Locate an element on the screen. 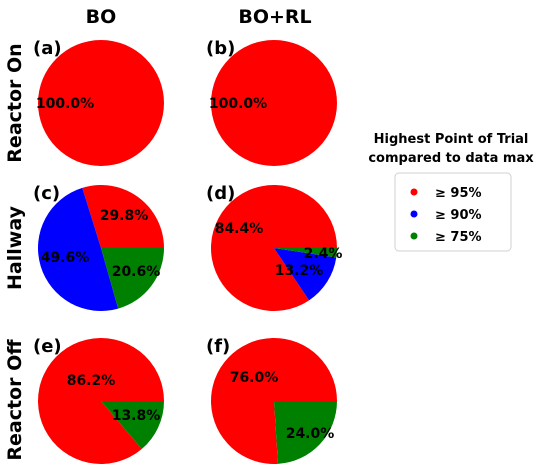  panel-label-e: (e) is located at coordinates (47, 346).